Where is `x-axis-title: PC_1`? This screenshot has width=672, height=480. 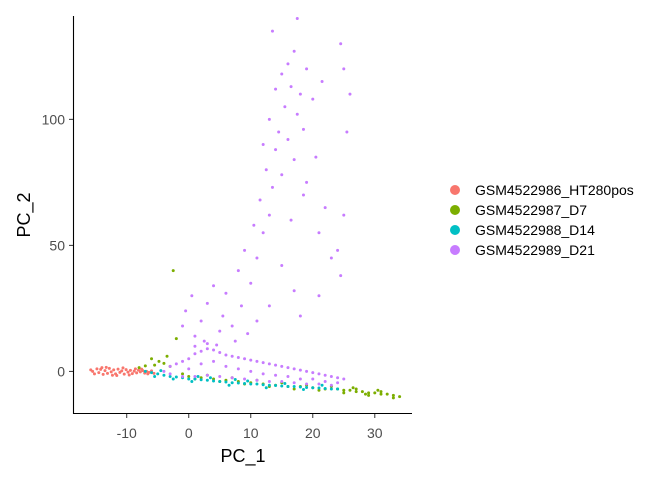
x-axis-title: PC_1 is located at coordinates (242, 456).